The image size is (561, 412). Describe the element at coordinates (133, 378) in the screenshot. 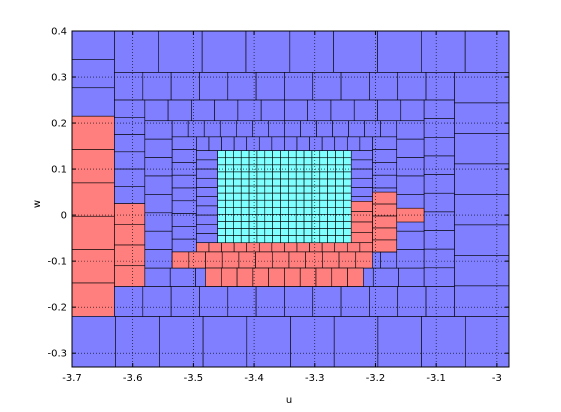

I see `x-tick-label: -3.6` at that location.